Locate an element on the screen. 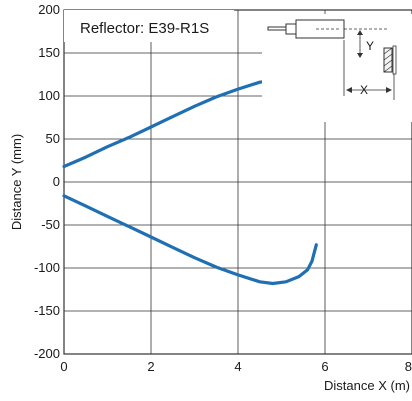 The width and height of the screenshot is (412, 401). y-tick-label: 50 is located at coordinates (53, 138).